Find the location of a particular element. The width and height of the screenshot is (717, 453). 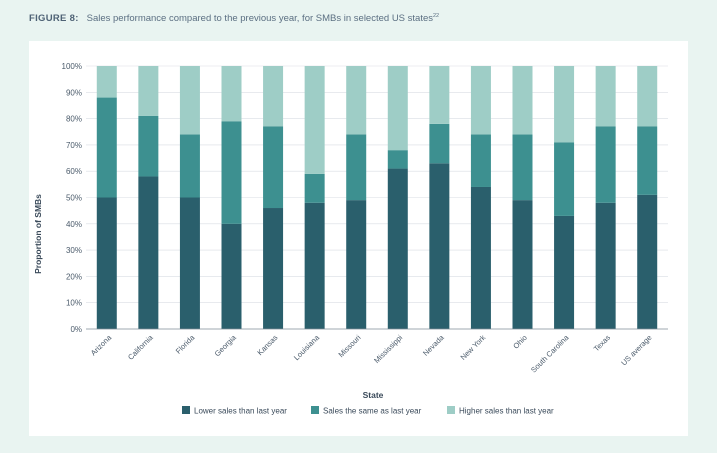

y-tick-label: 30% is located at coordinates (74, 250).